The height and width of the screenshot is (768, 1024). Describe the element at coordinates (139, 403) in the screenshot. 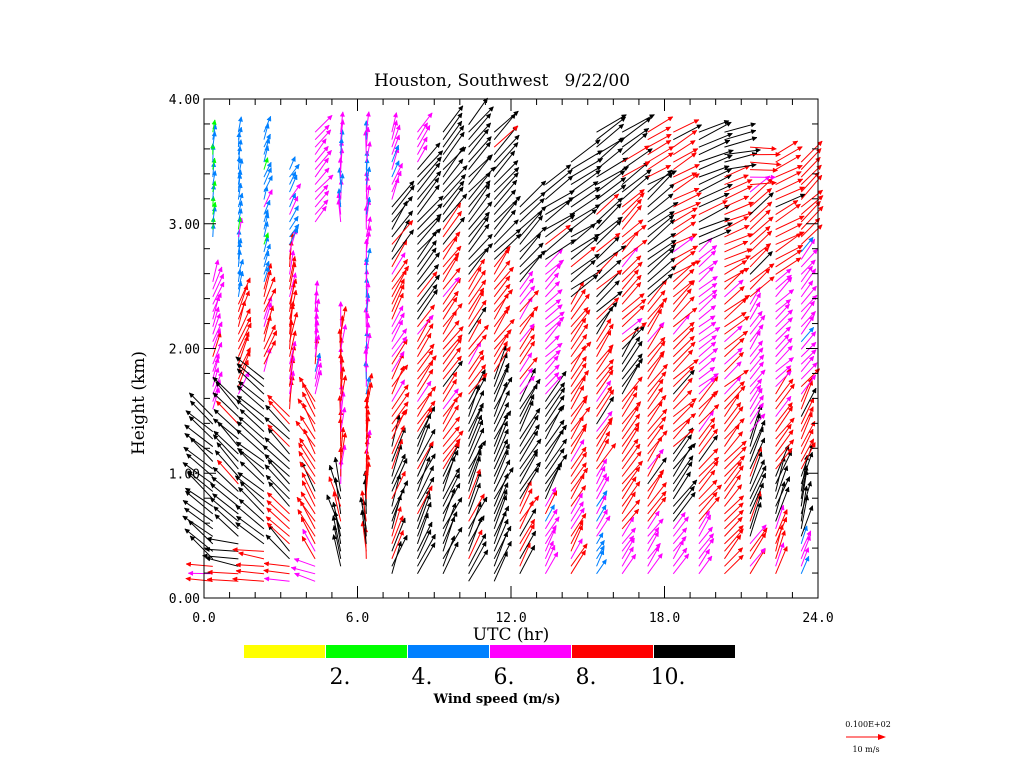

I see `y-axis-label: Height (km)` at that location.